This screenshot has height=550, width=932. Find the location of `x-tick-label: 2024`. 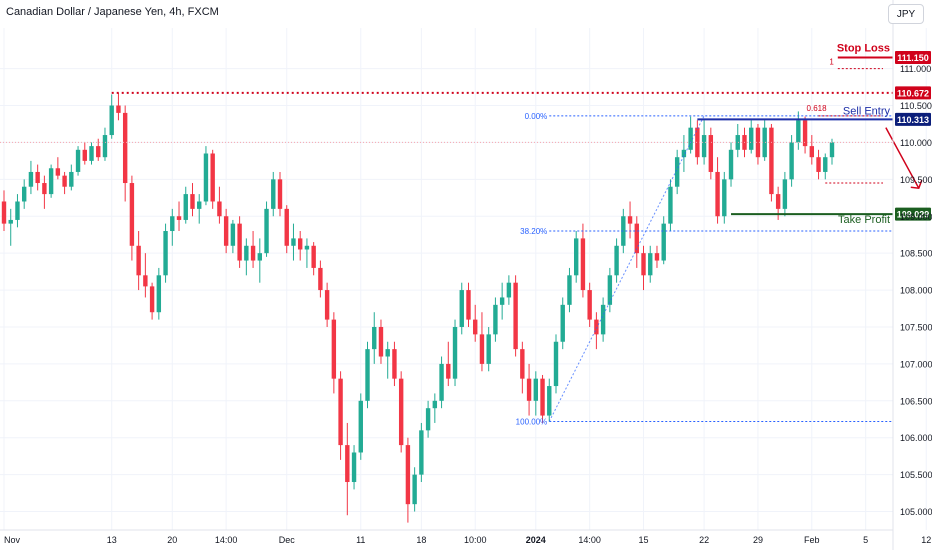

x-tick-label: 2024 is located at coordinates (536, 540).